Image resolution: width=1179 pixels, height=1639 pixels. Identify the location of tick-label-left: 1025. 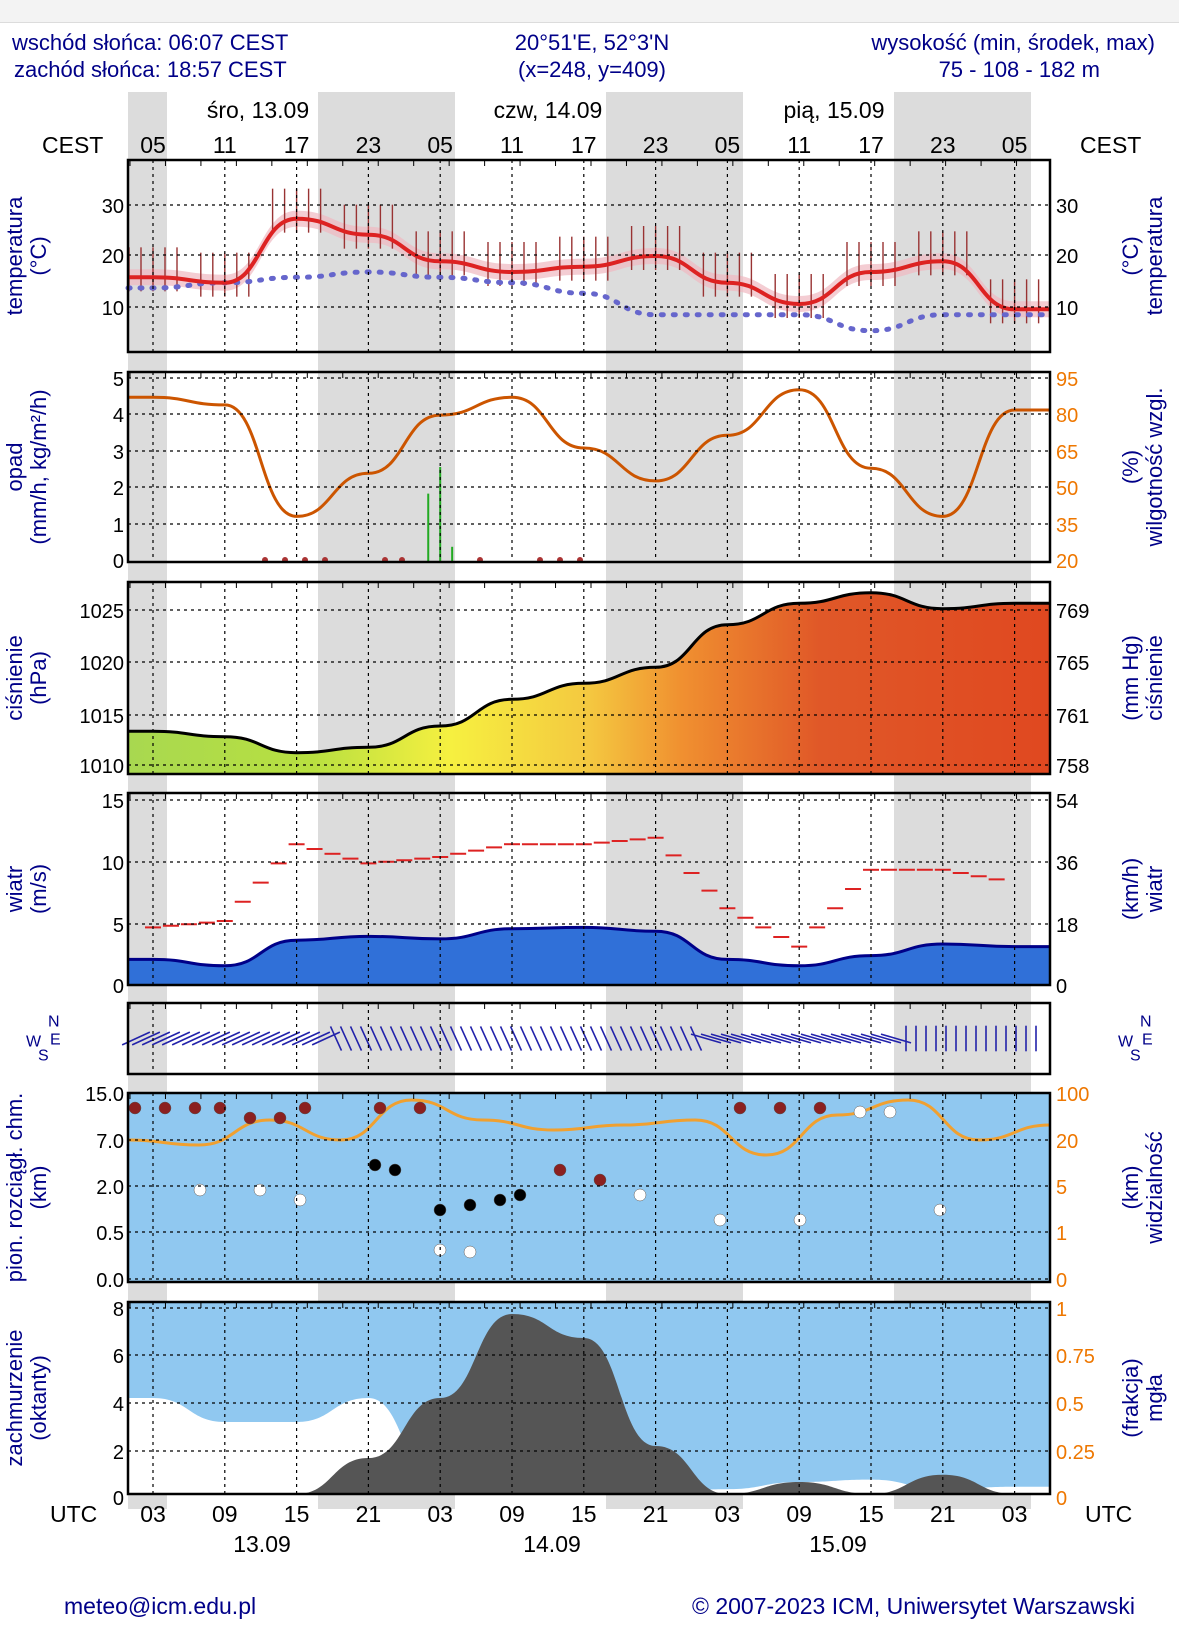
(102, 612).